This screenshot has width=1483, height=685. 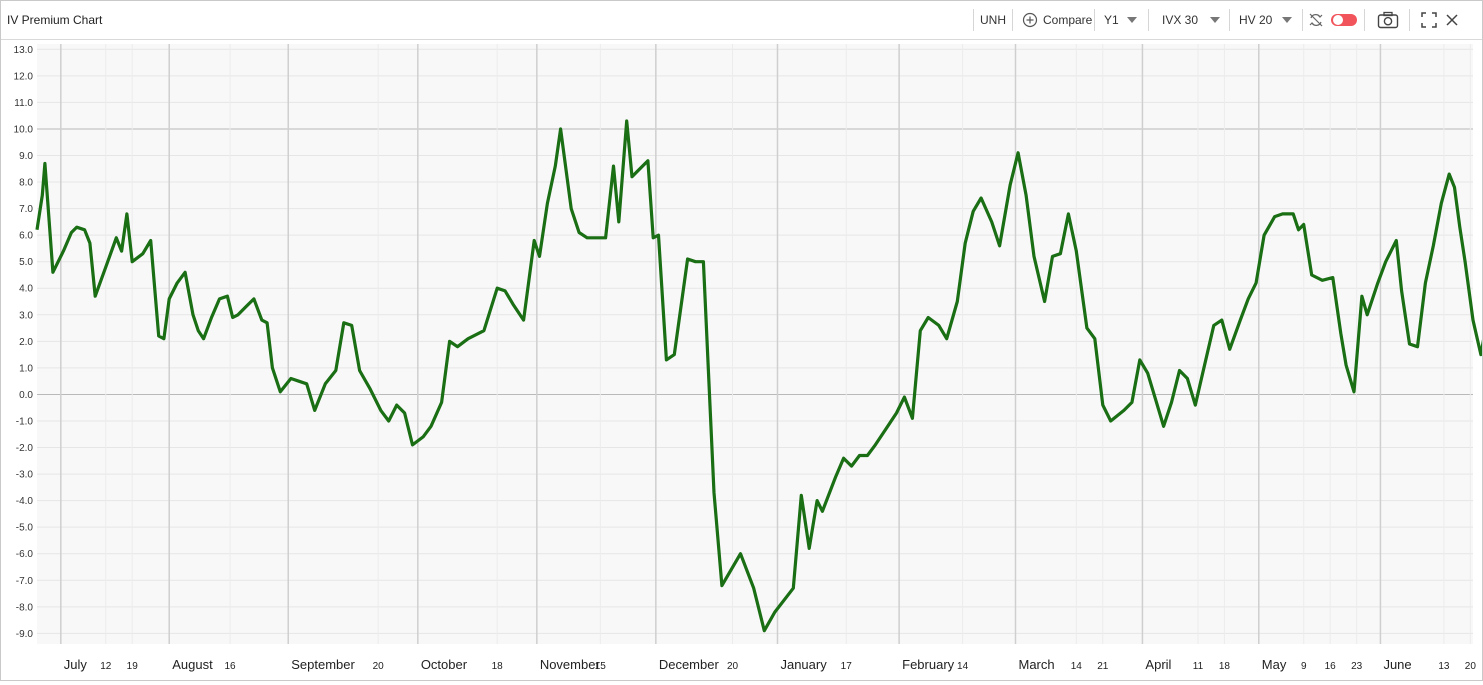 I want to click on compare-label: Compare, so click(x=1068, y=20).